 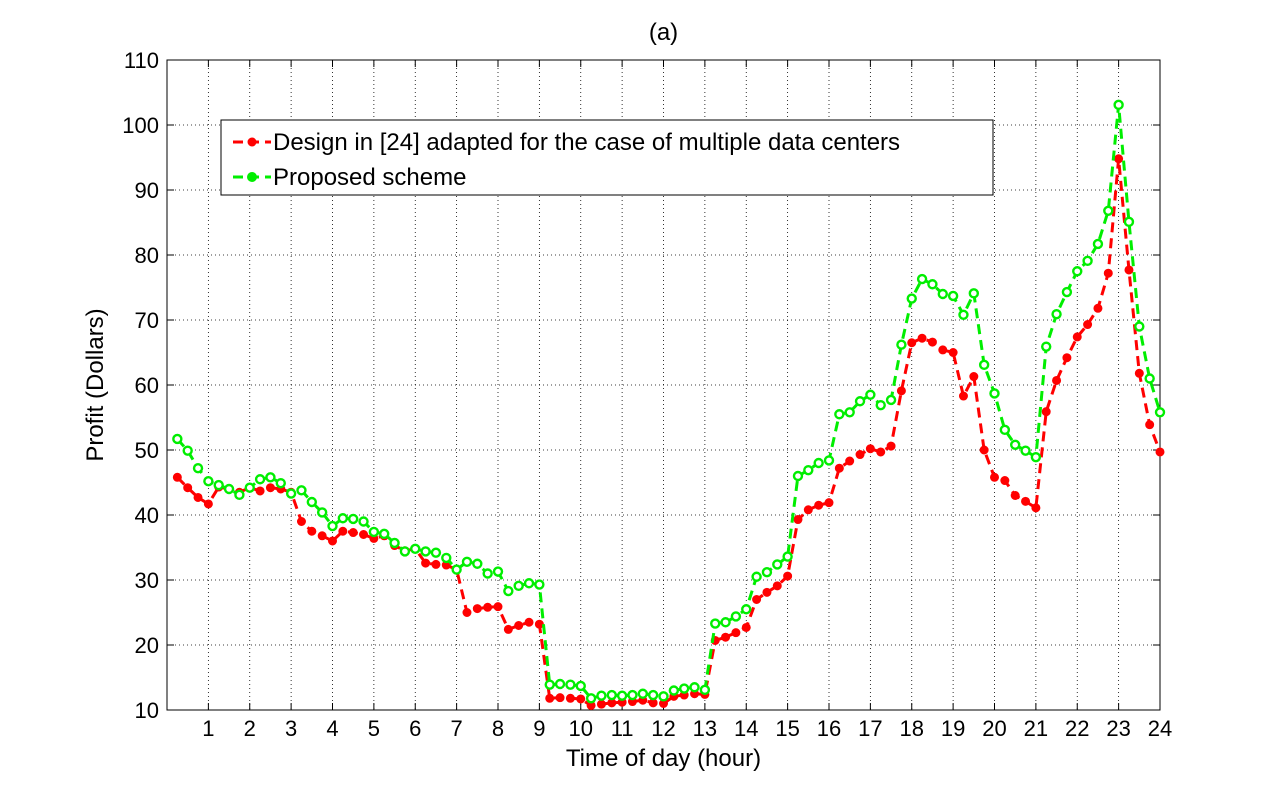 I want to click on x-tick-label: 1, so click(x=208, y=728).